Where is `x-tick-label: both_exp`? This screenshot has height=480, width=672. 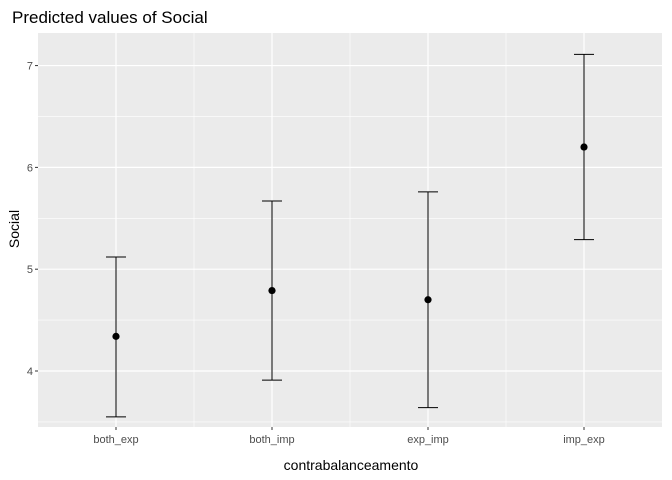
x-tick-label: both_exp is located at coordinates (115, 440).